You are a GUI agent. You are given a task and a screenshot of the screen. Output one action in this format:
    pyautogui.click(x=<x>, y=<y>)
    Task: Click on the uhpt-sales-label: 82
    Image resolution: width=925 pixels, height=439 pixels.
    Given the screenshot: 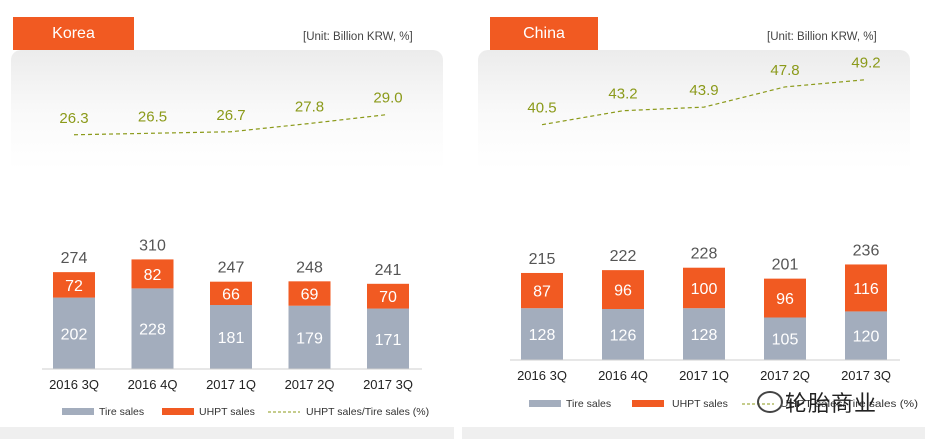 What is the action you would take?
    pyautogui.click(x=153, y=275)
    